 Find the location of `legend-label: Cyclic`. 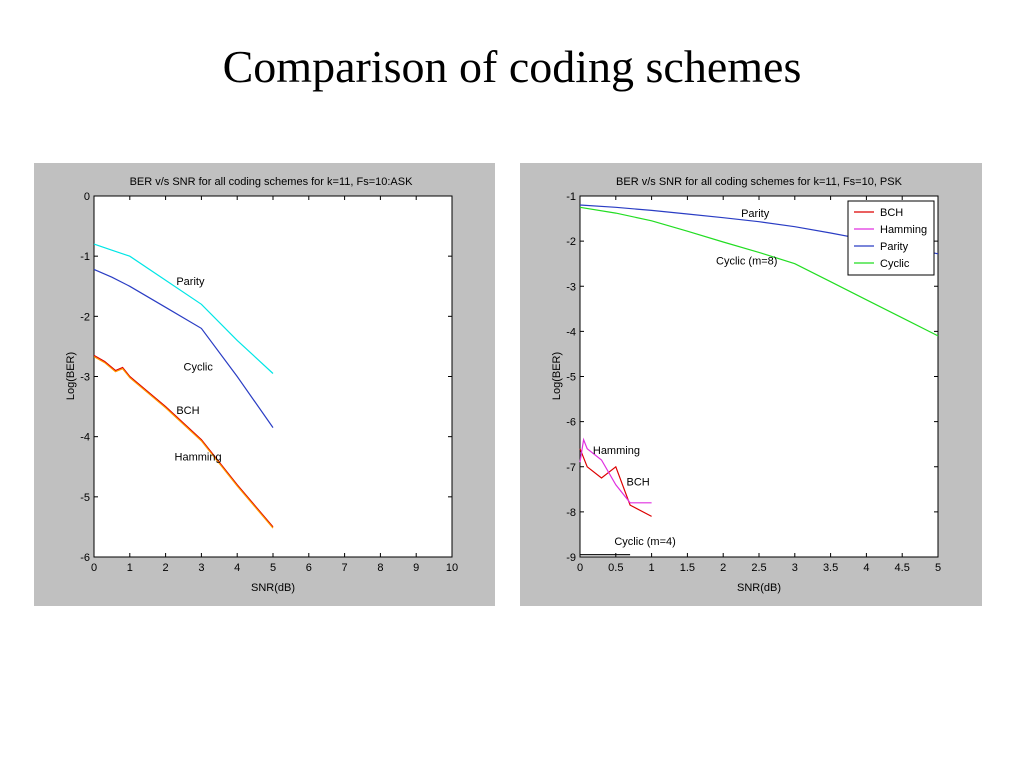

legend-label: Cyclic is located at coordinates (895, 264).